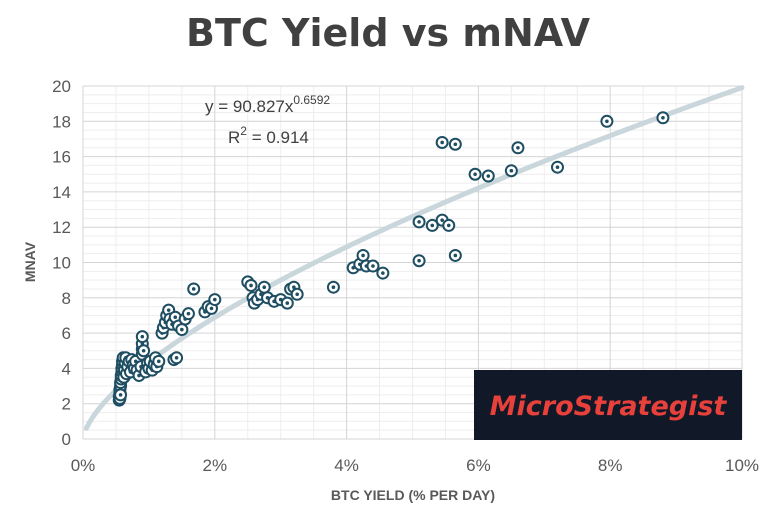 The image size is (768, 520). What do you see at coordinates (66, 404) in the screenshot?
I see `y-tick-label: 2` at bounding box center [66, 404].